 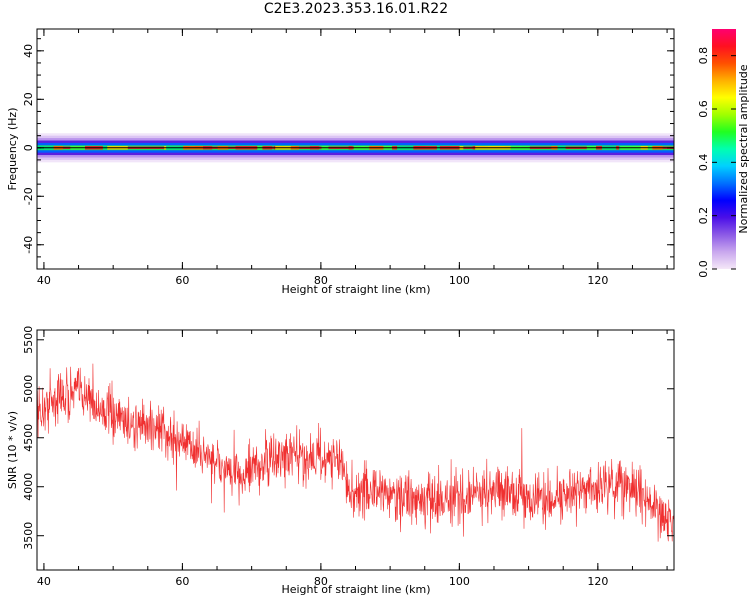 What do you see at coordinates (356, 9) in the screenshot?
I see `figure-title: C2E3.2023.353.16.01.R22` at bounding box center [356, 9].